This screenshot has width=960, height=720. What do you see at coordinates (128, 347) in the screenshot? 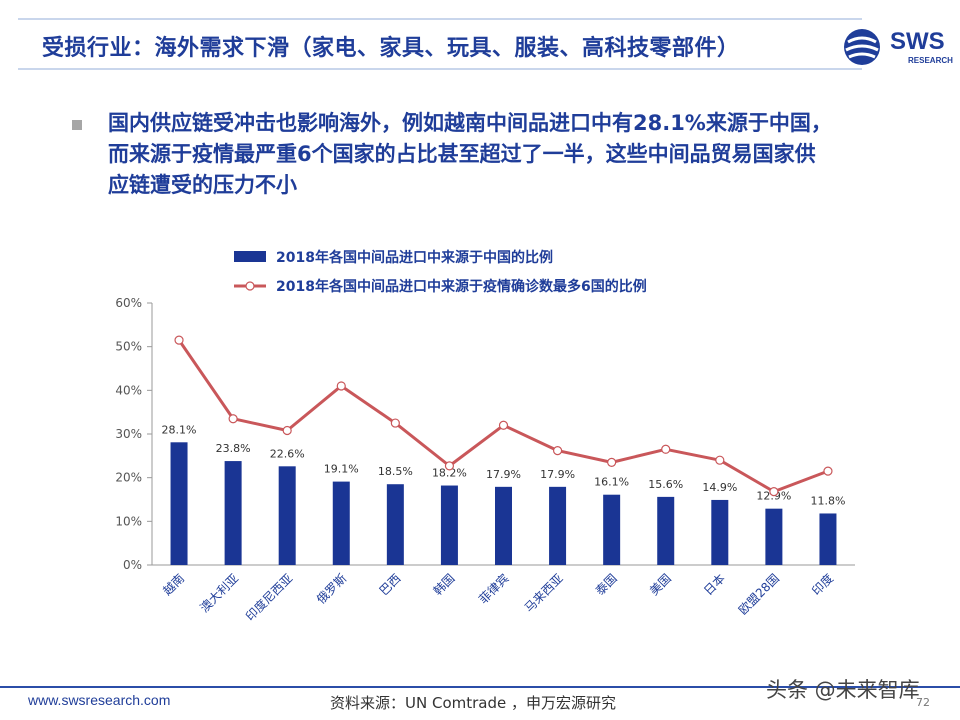
I see `y-tick-label: 50%` at bounding box center [128, 347].